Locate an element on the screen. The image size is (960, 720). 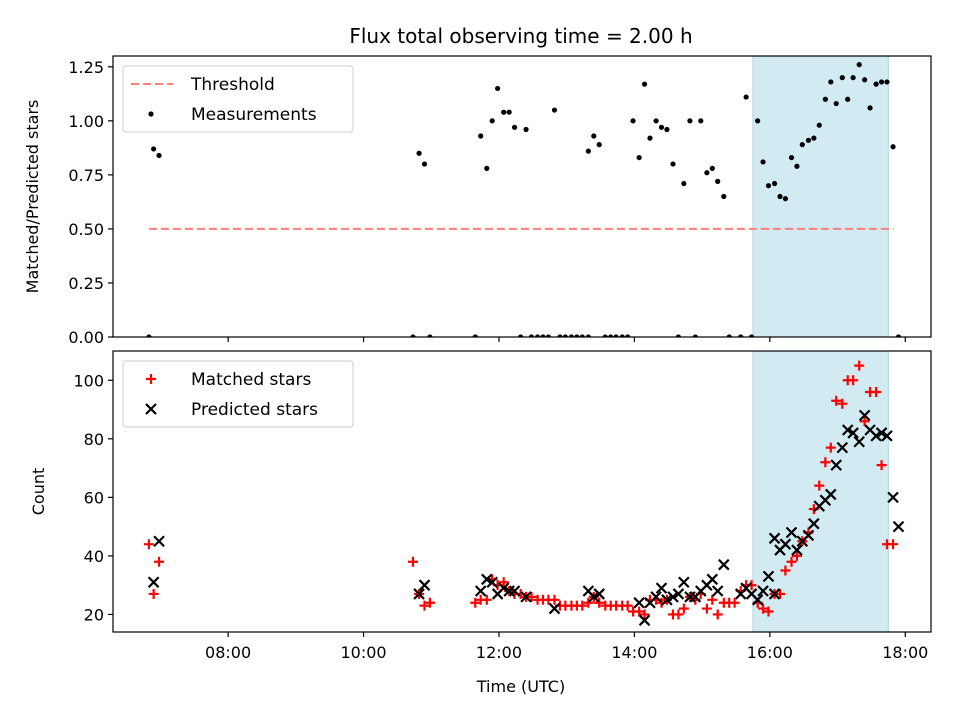
y-tick-label: 1.00 is located at coordinates (86, 121).